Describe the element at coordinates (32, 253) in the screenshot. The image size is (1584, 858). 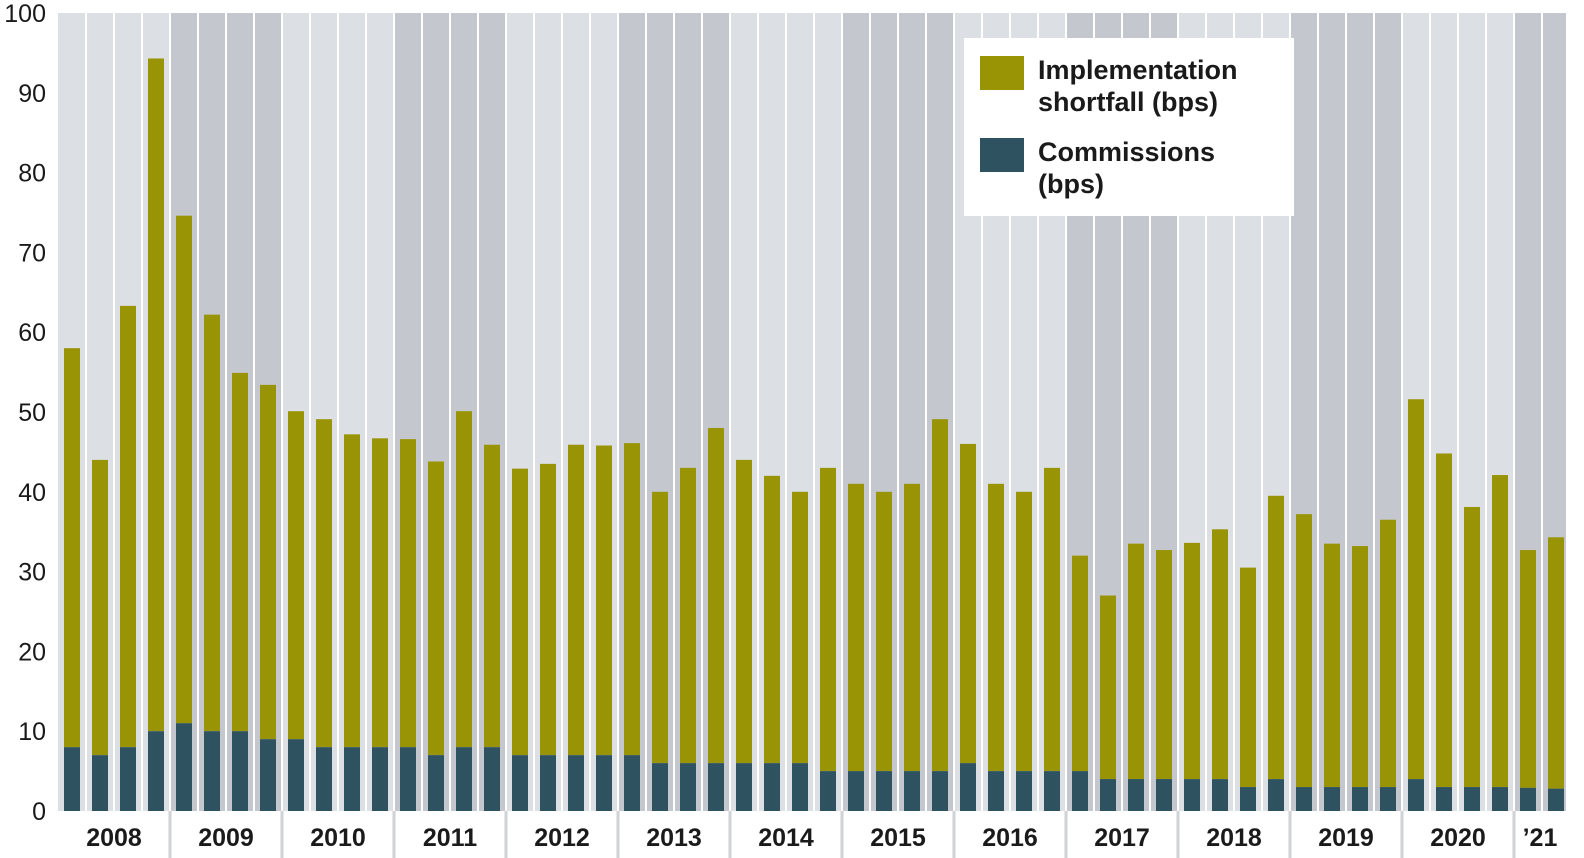
I see `y-tick-label: 70` at that location.